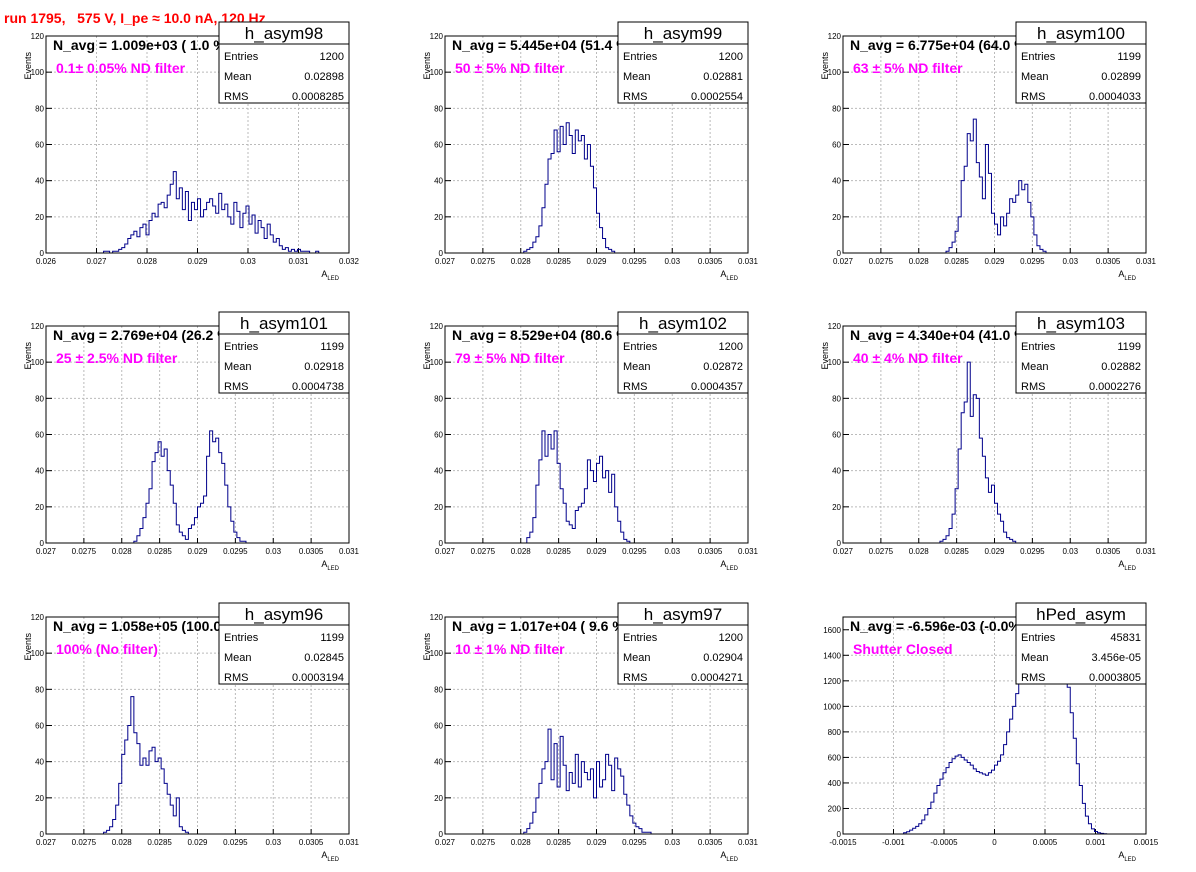 The width and height of the screenshot is (1196, 872). Describe the element at coordinates (1081, 33) in the screenshot. I see `stats-name: h_asym100` at that location.